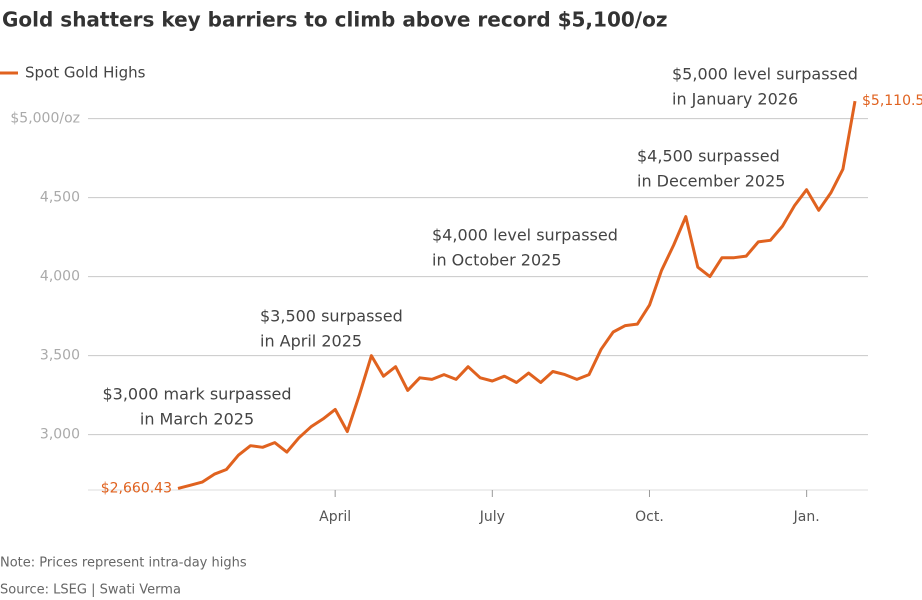  I want to click on y-tick-label: 4,500, so click(60, 198).